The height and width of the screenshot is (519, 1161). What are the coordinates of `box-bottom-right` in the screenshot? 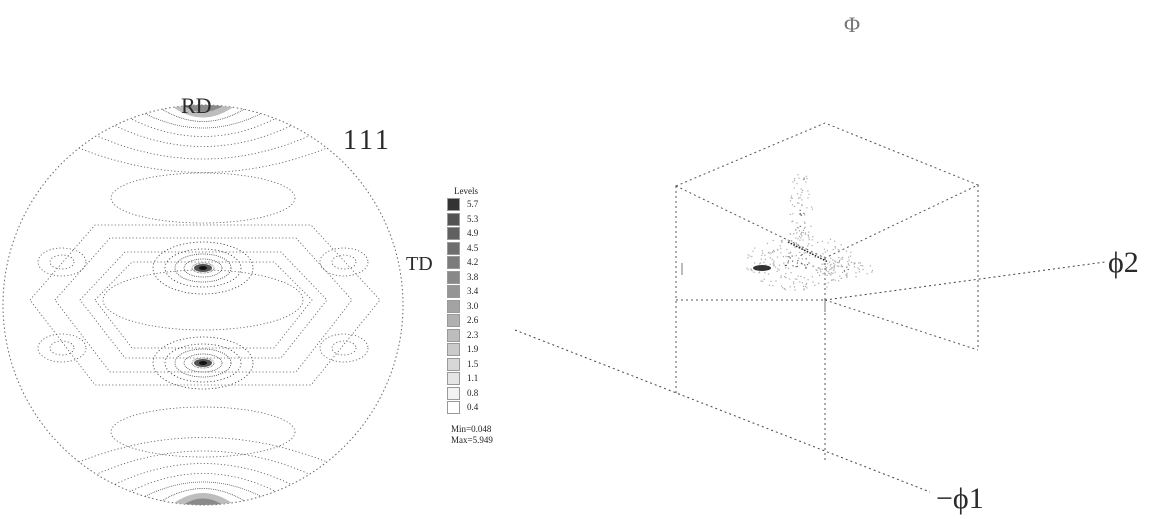 It's located at (901, 325).